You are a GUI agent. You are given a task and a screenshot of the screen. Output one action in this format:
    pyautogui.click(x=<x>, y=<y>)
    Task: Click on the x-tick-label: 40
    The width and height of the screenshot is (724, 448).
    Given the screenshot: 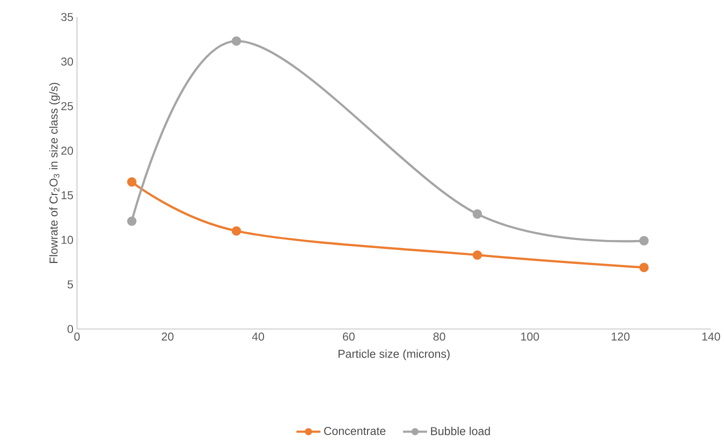 What is the action you would take?
    pyautogui.click(x=258, y=336)
    